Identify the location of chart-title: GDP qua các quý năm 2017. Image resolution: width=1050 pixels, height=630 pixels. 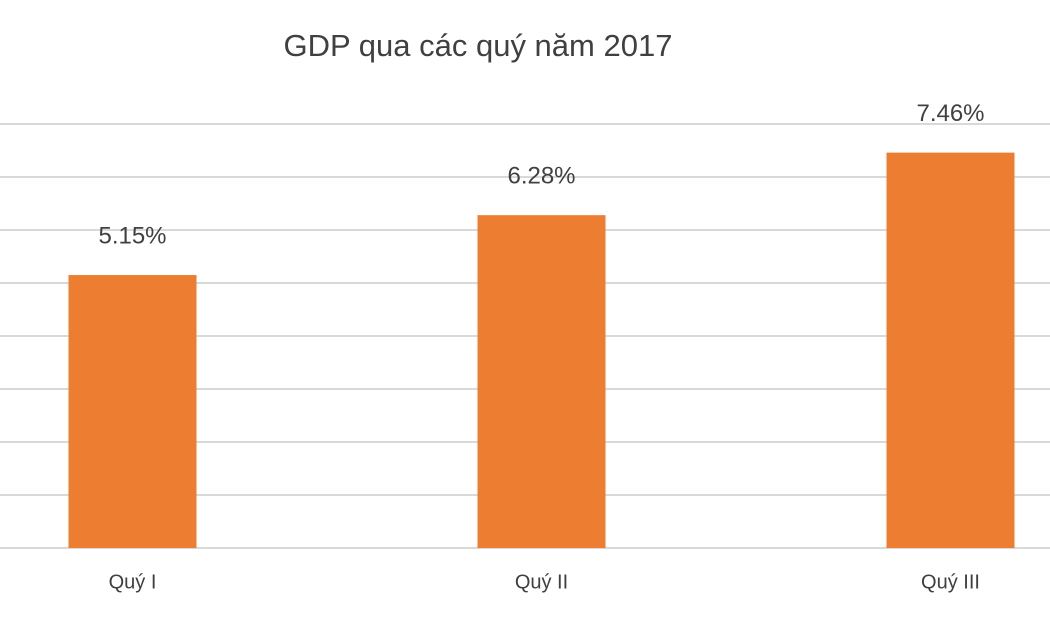
(478, 45).